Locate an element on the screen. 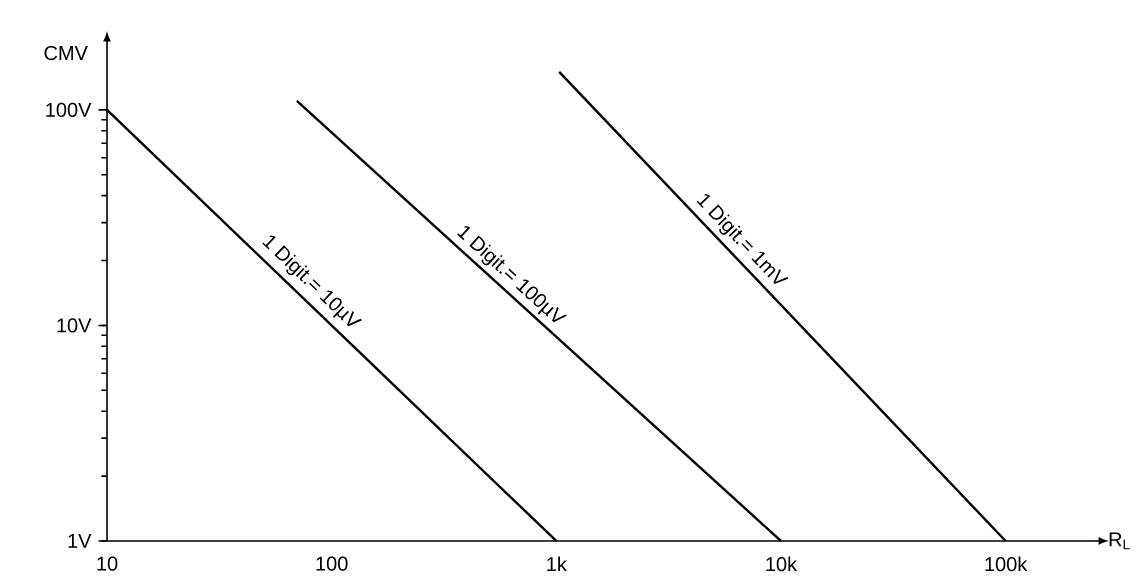  x-tick-label: 10 is located at coordinates (107, 563).